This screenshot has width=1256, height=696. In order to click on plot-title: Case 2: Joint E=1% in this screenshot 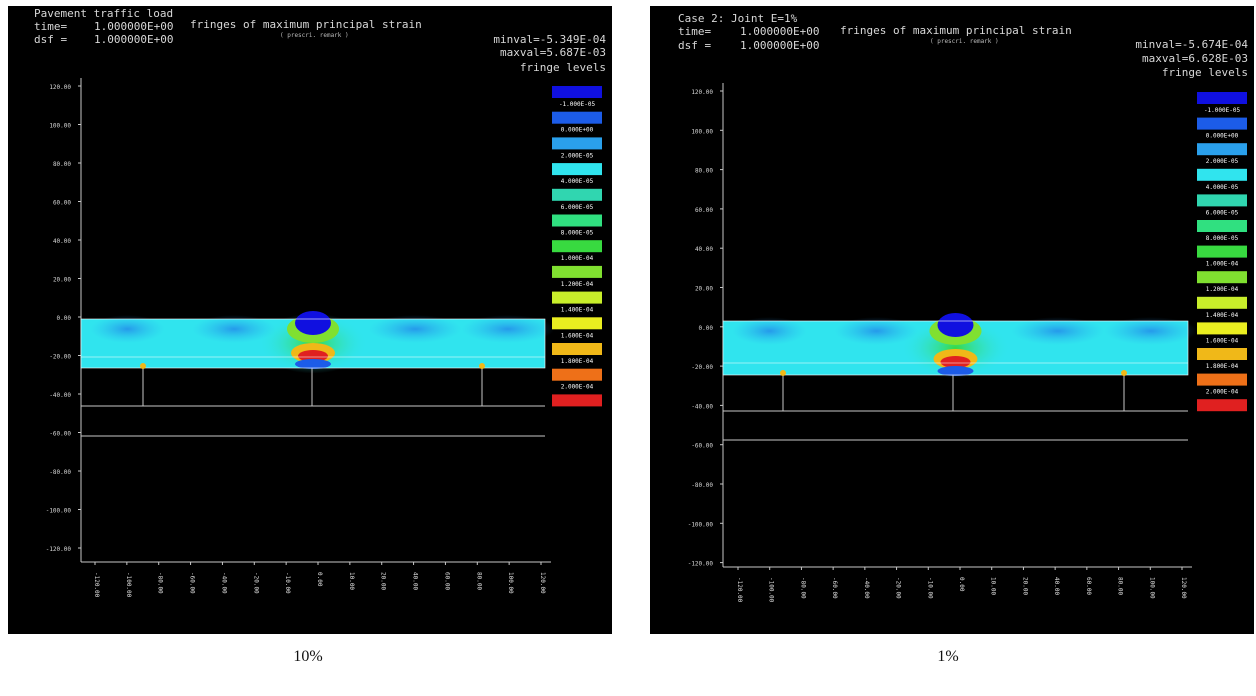, I will do `click(738, 18)`.